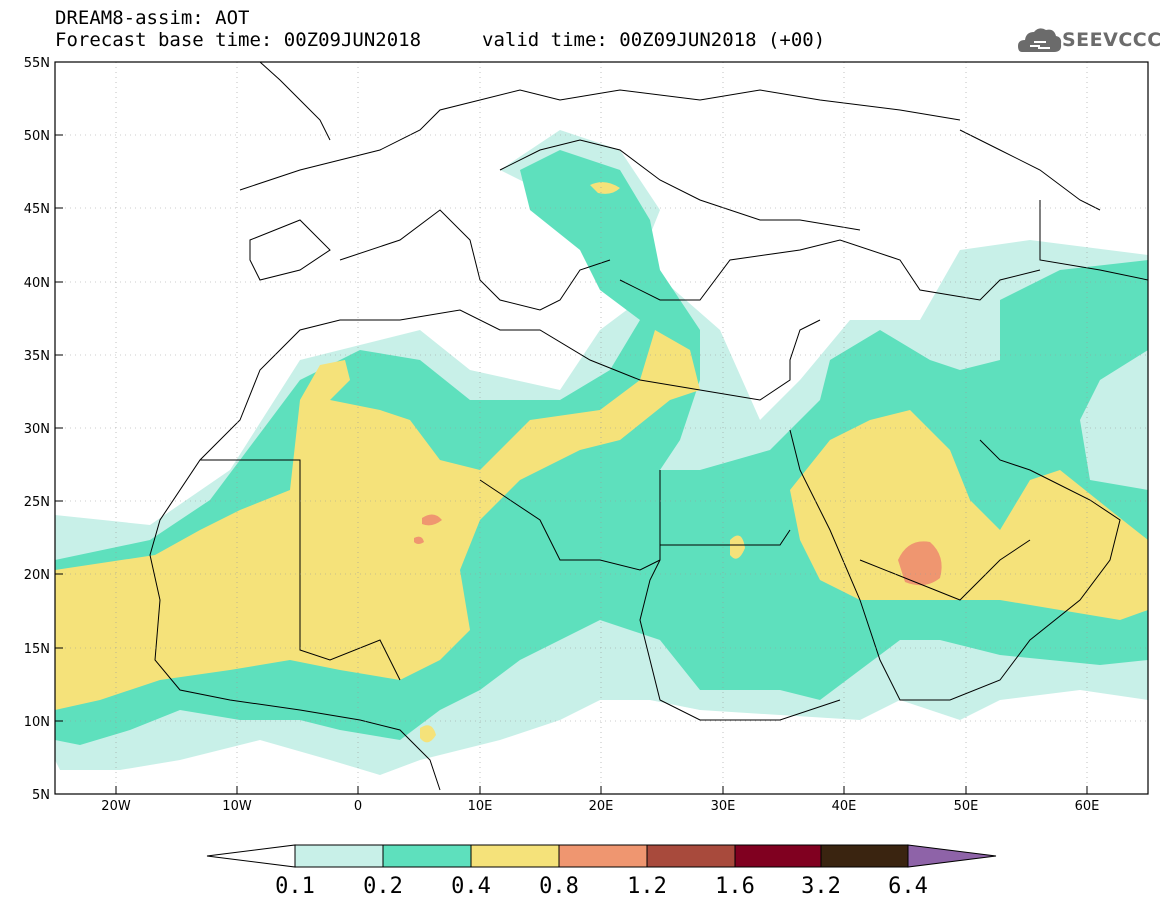 The image size is (1165, 905). What do you see at coordinates (295, 886) in the screenshot?
I see `colorbar-label: 0.1` at bounding box center [295, 886].